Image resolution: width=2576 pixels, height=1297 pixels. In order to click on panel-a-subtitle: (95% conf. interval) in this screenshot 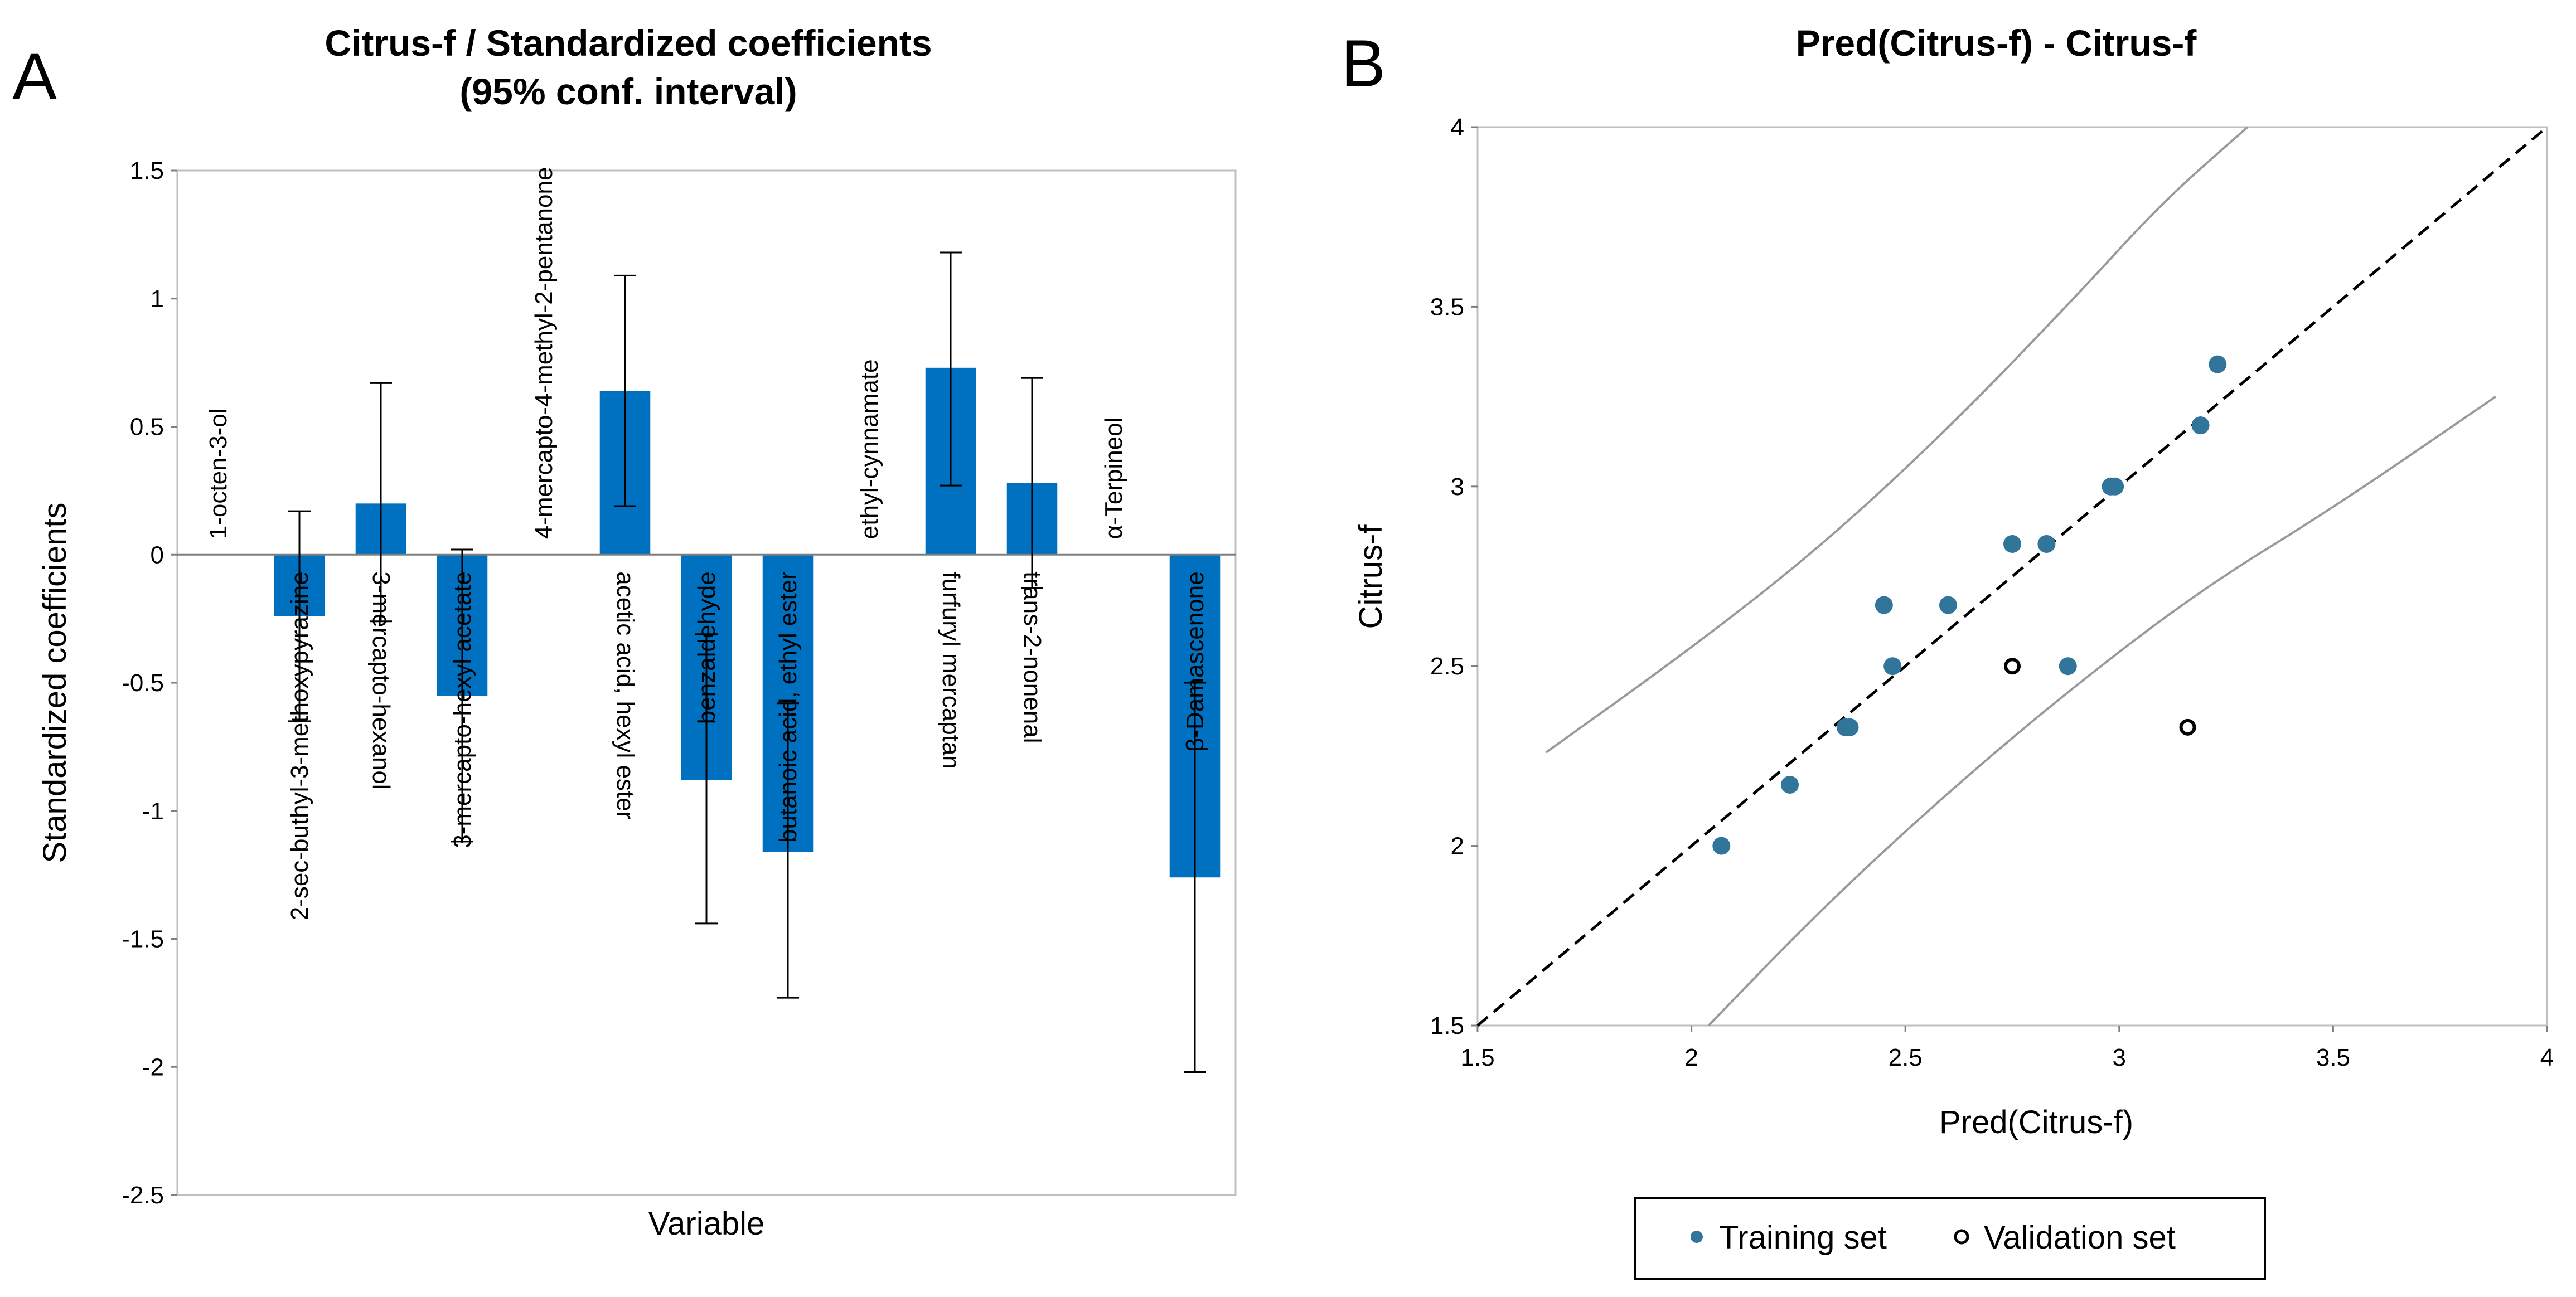, I will do `click(628, 91)`.